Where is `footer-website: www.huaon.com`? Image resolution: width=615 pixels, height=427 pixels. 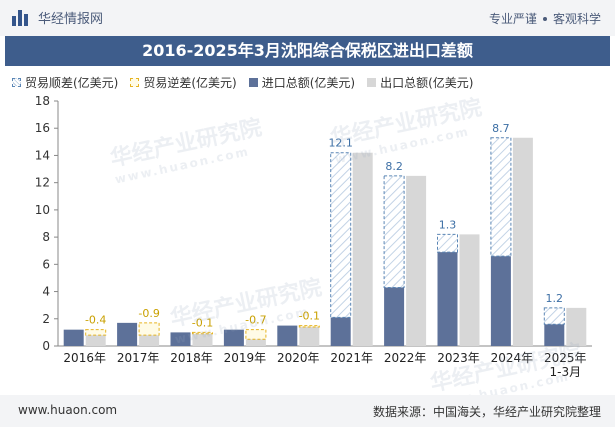
footer-website: www.huaon.com is located at coordinates (68, 410).